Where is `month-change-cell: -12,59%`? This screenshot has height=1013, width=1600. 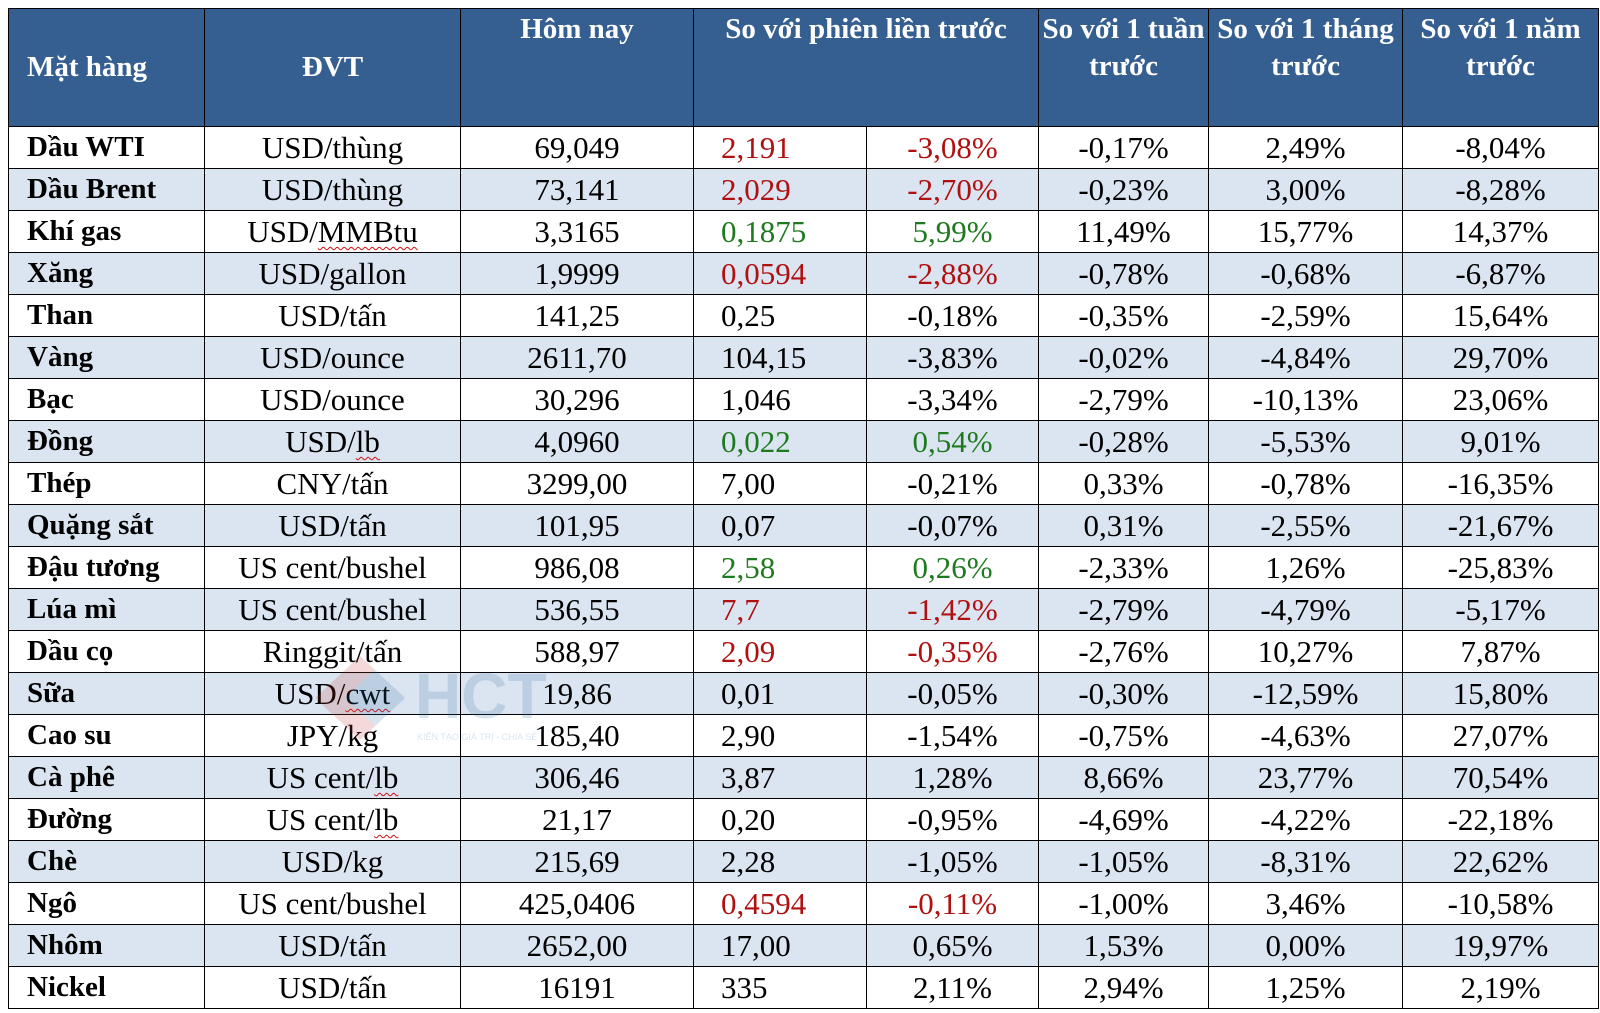
month-change-cell: -12,59% is located at coordinates (1306, 693).